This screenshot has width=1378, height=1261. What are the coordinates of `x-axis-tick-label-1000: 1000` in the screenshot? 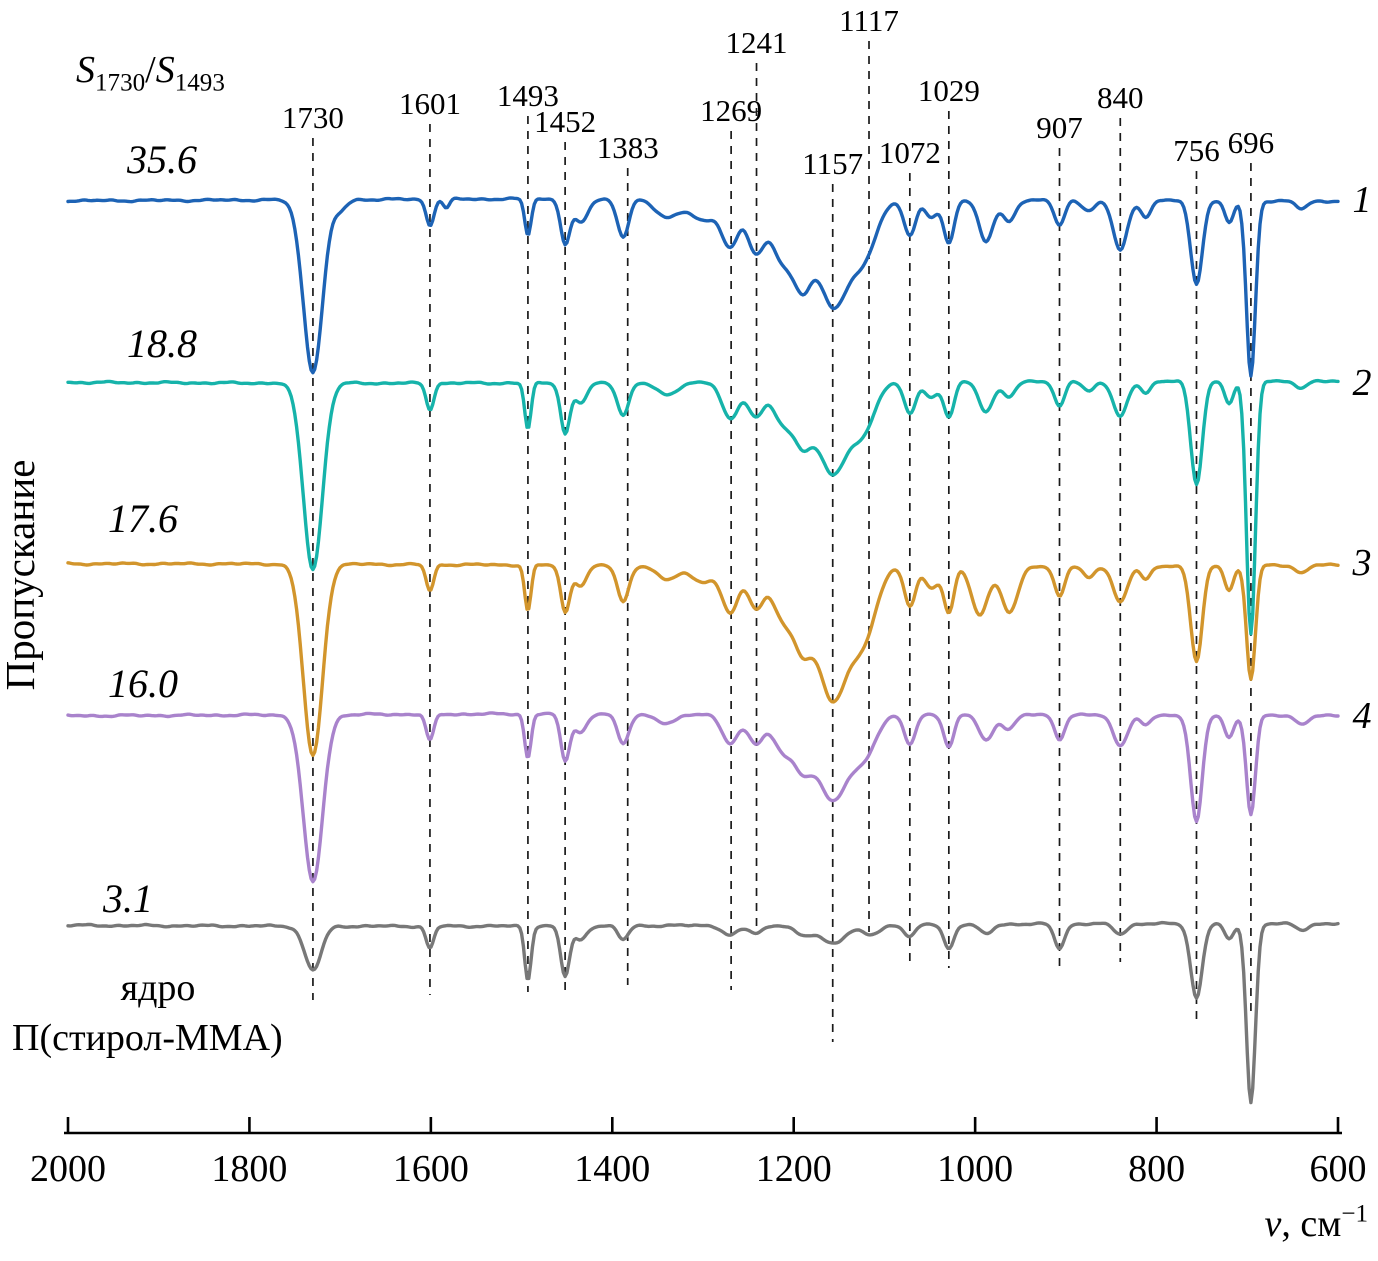 It's located at (975, 1169).